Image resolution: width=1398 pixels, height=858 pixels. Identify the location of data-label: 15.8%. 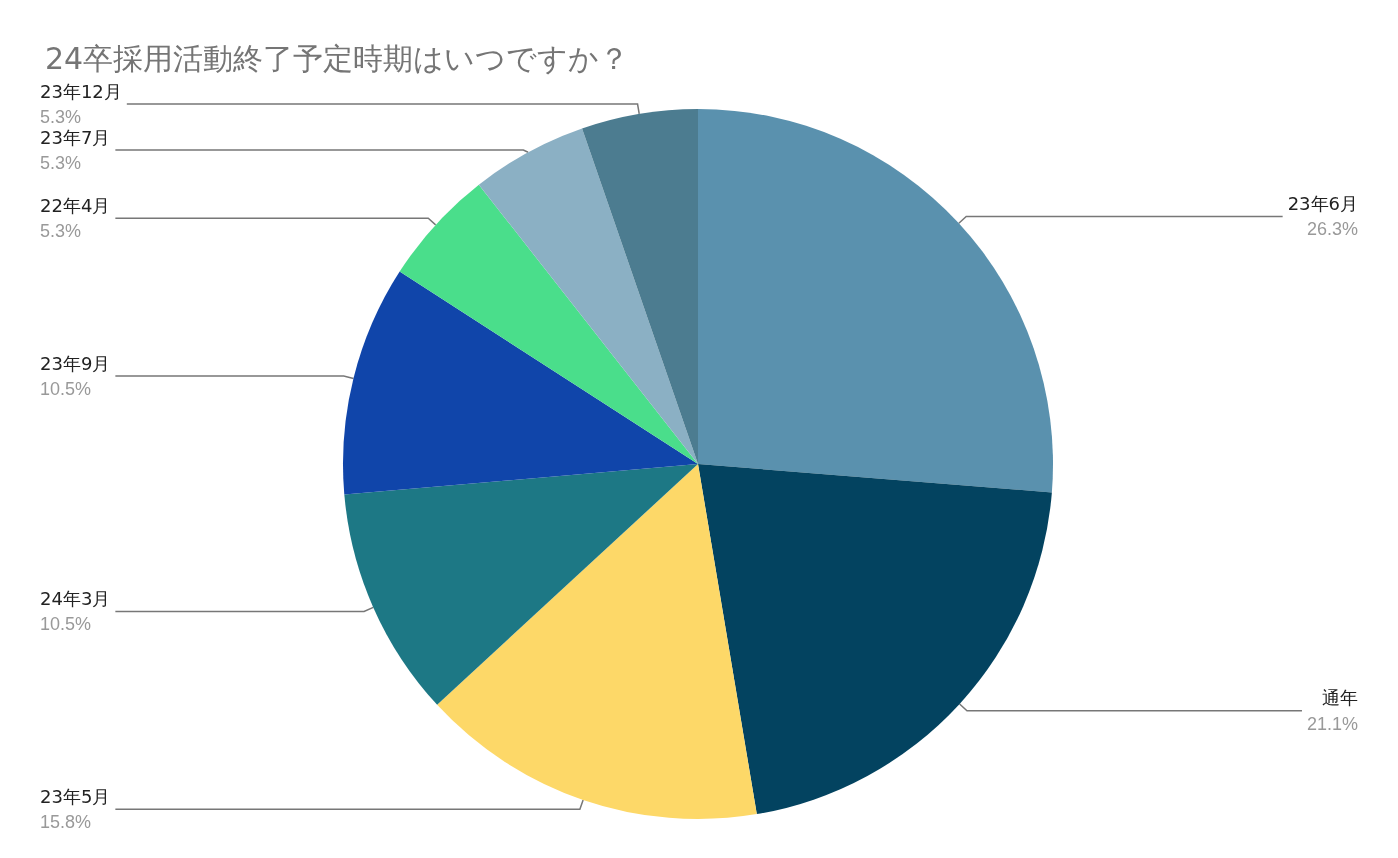
(66, 822).